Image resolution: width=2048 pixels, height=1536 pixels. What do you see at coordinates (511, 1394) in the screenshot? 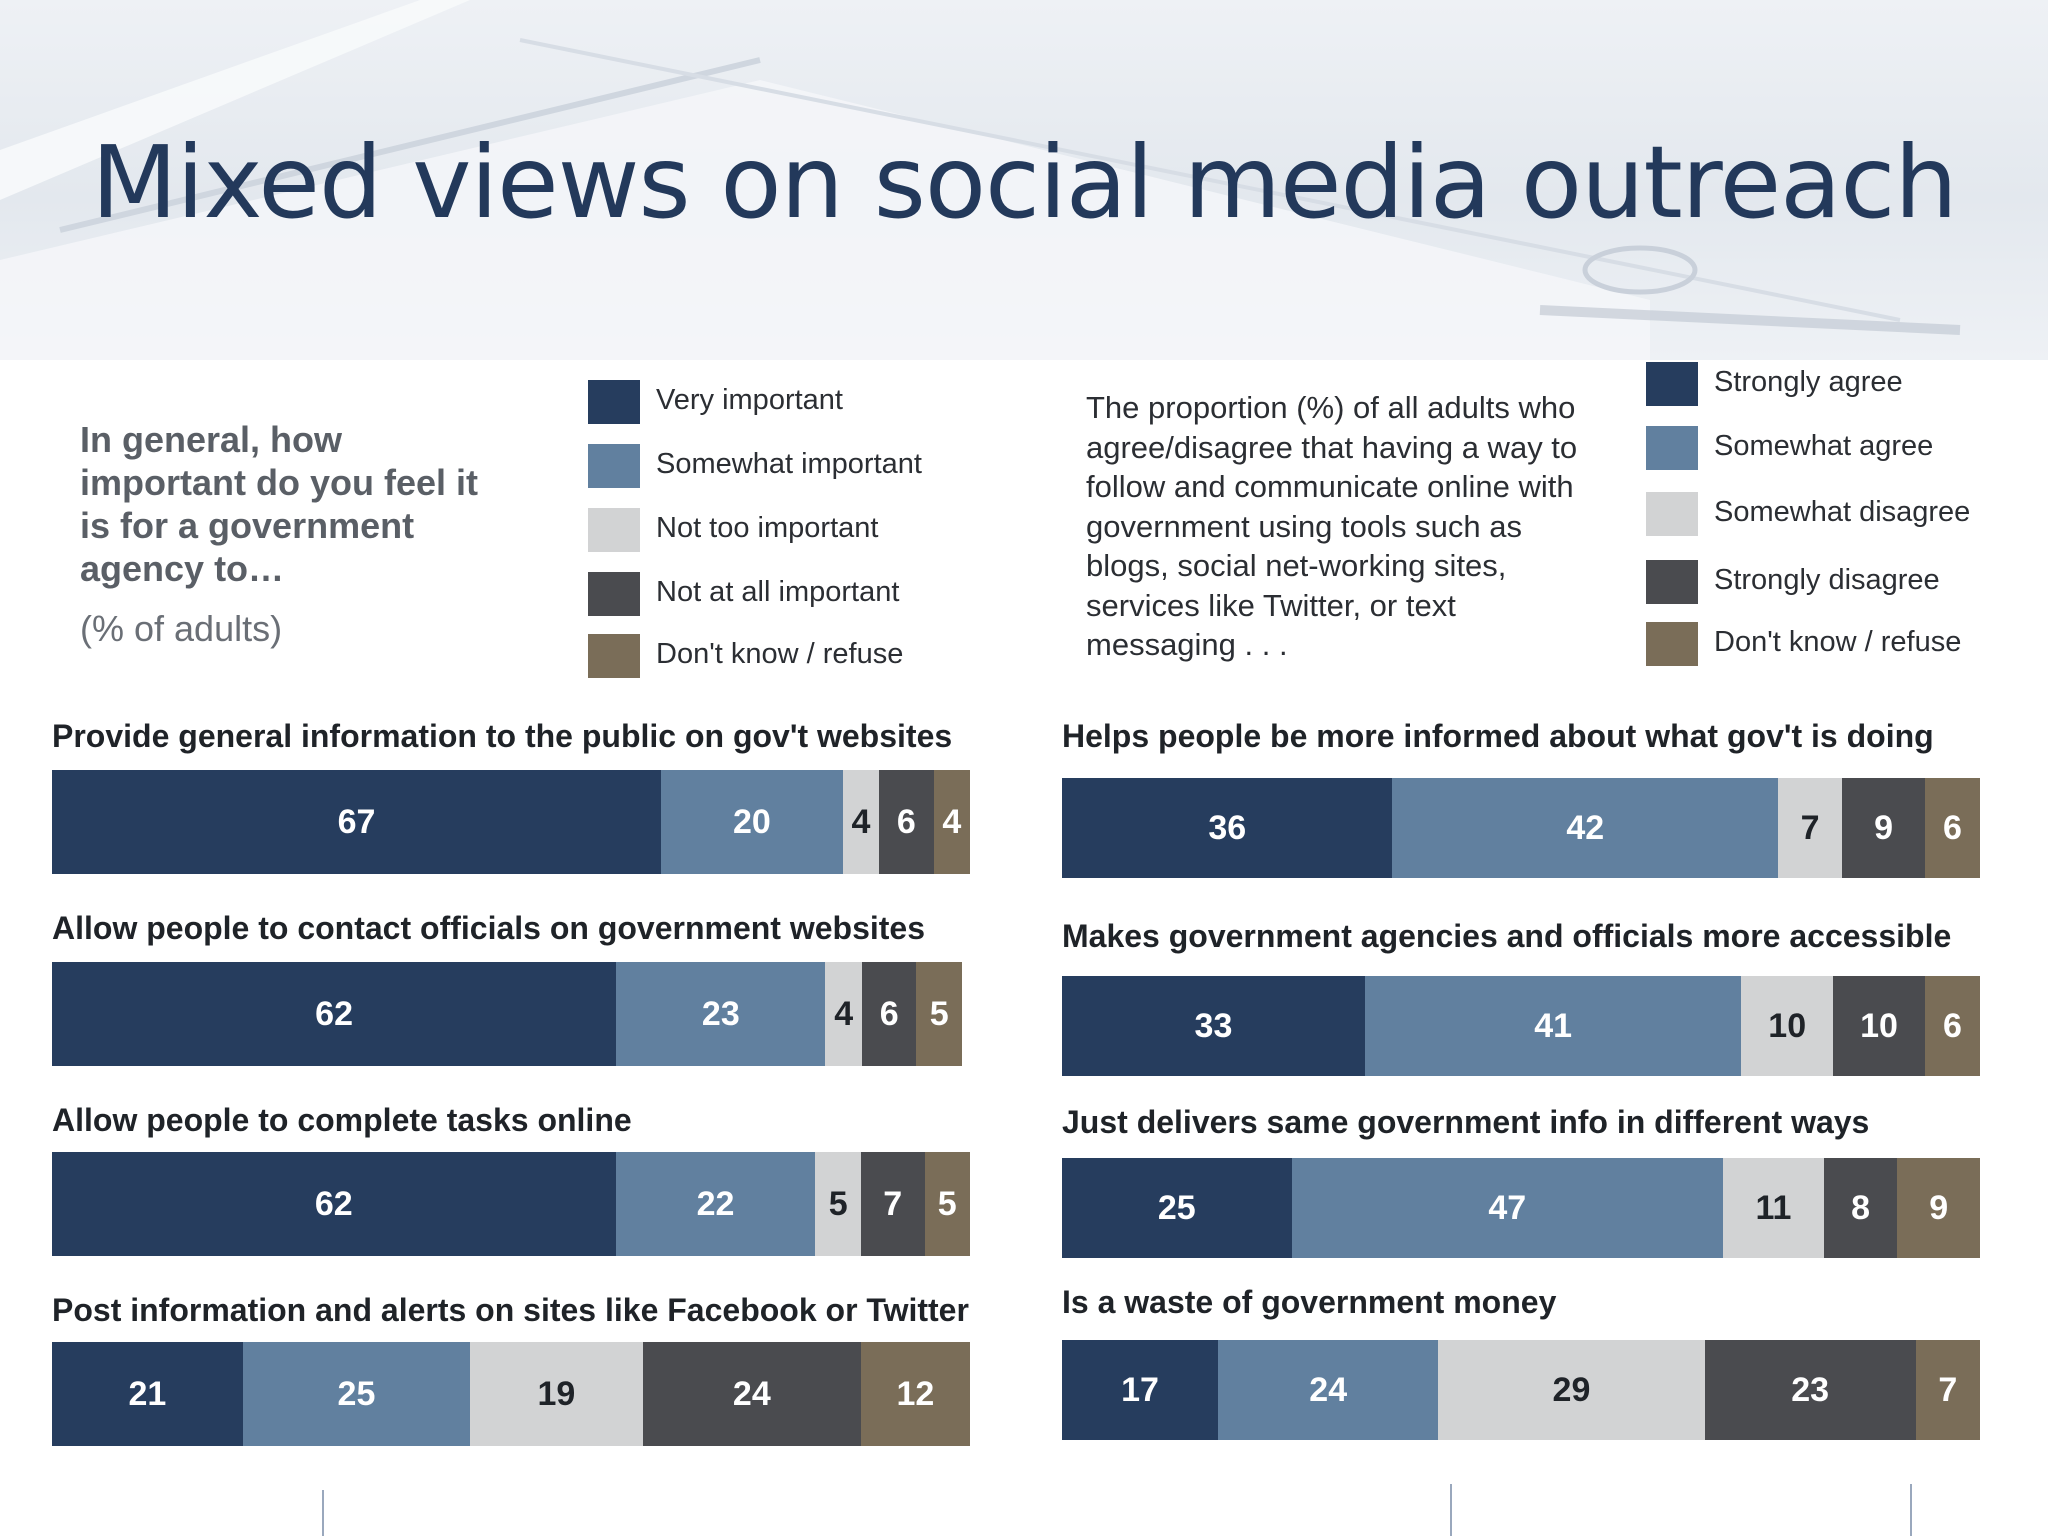
I see `stacked-bar: 21 25 19 24 12` at bounding box center [511, 1394].